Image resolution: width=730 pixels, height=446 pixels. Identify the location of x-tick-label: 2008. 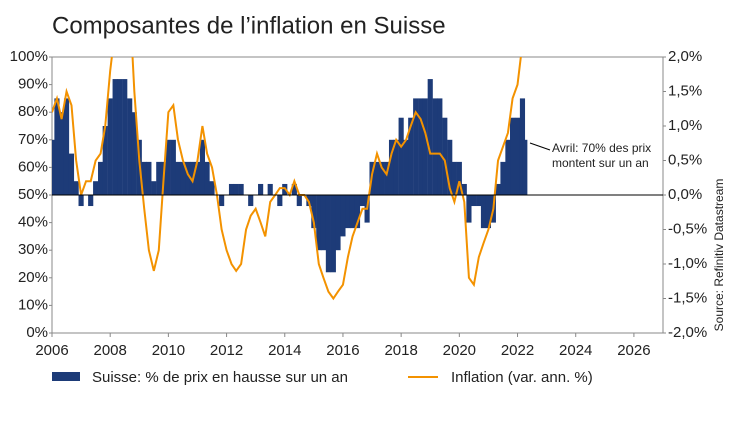
(110, 350).